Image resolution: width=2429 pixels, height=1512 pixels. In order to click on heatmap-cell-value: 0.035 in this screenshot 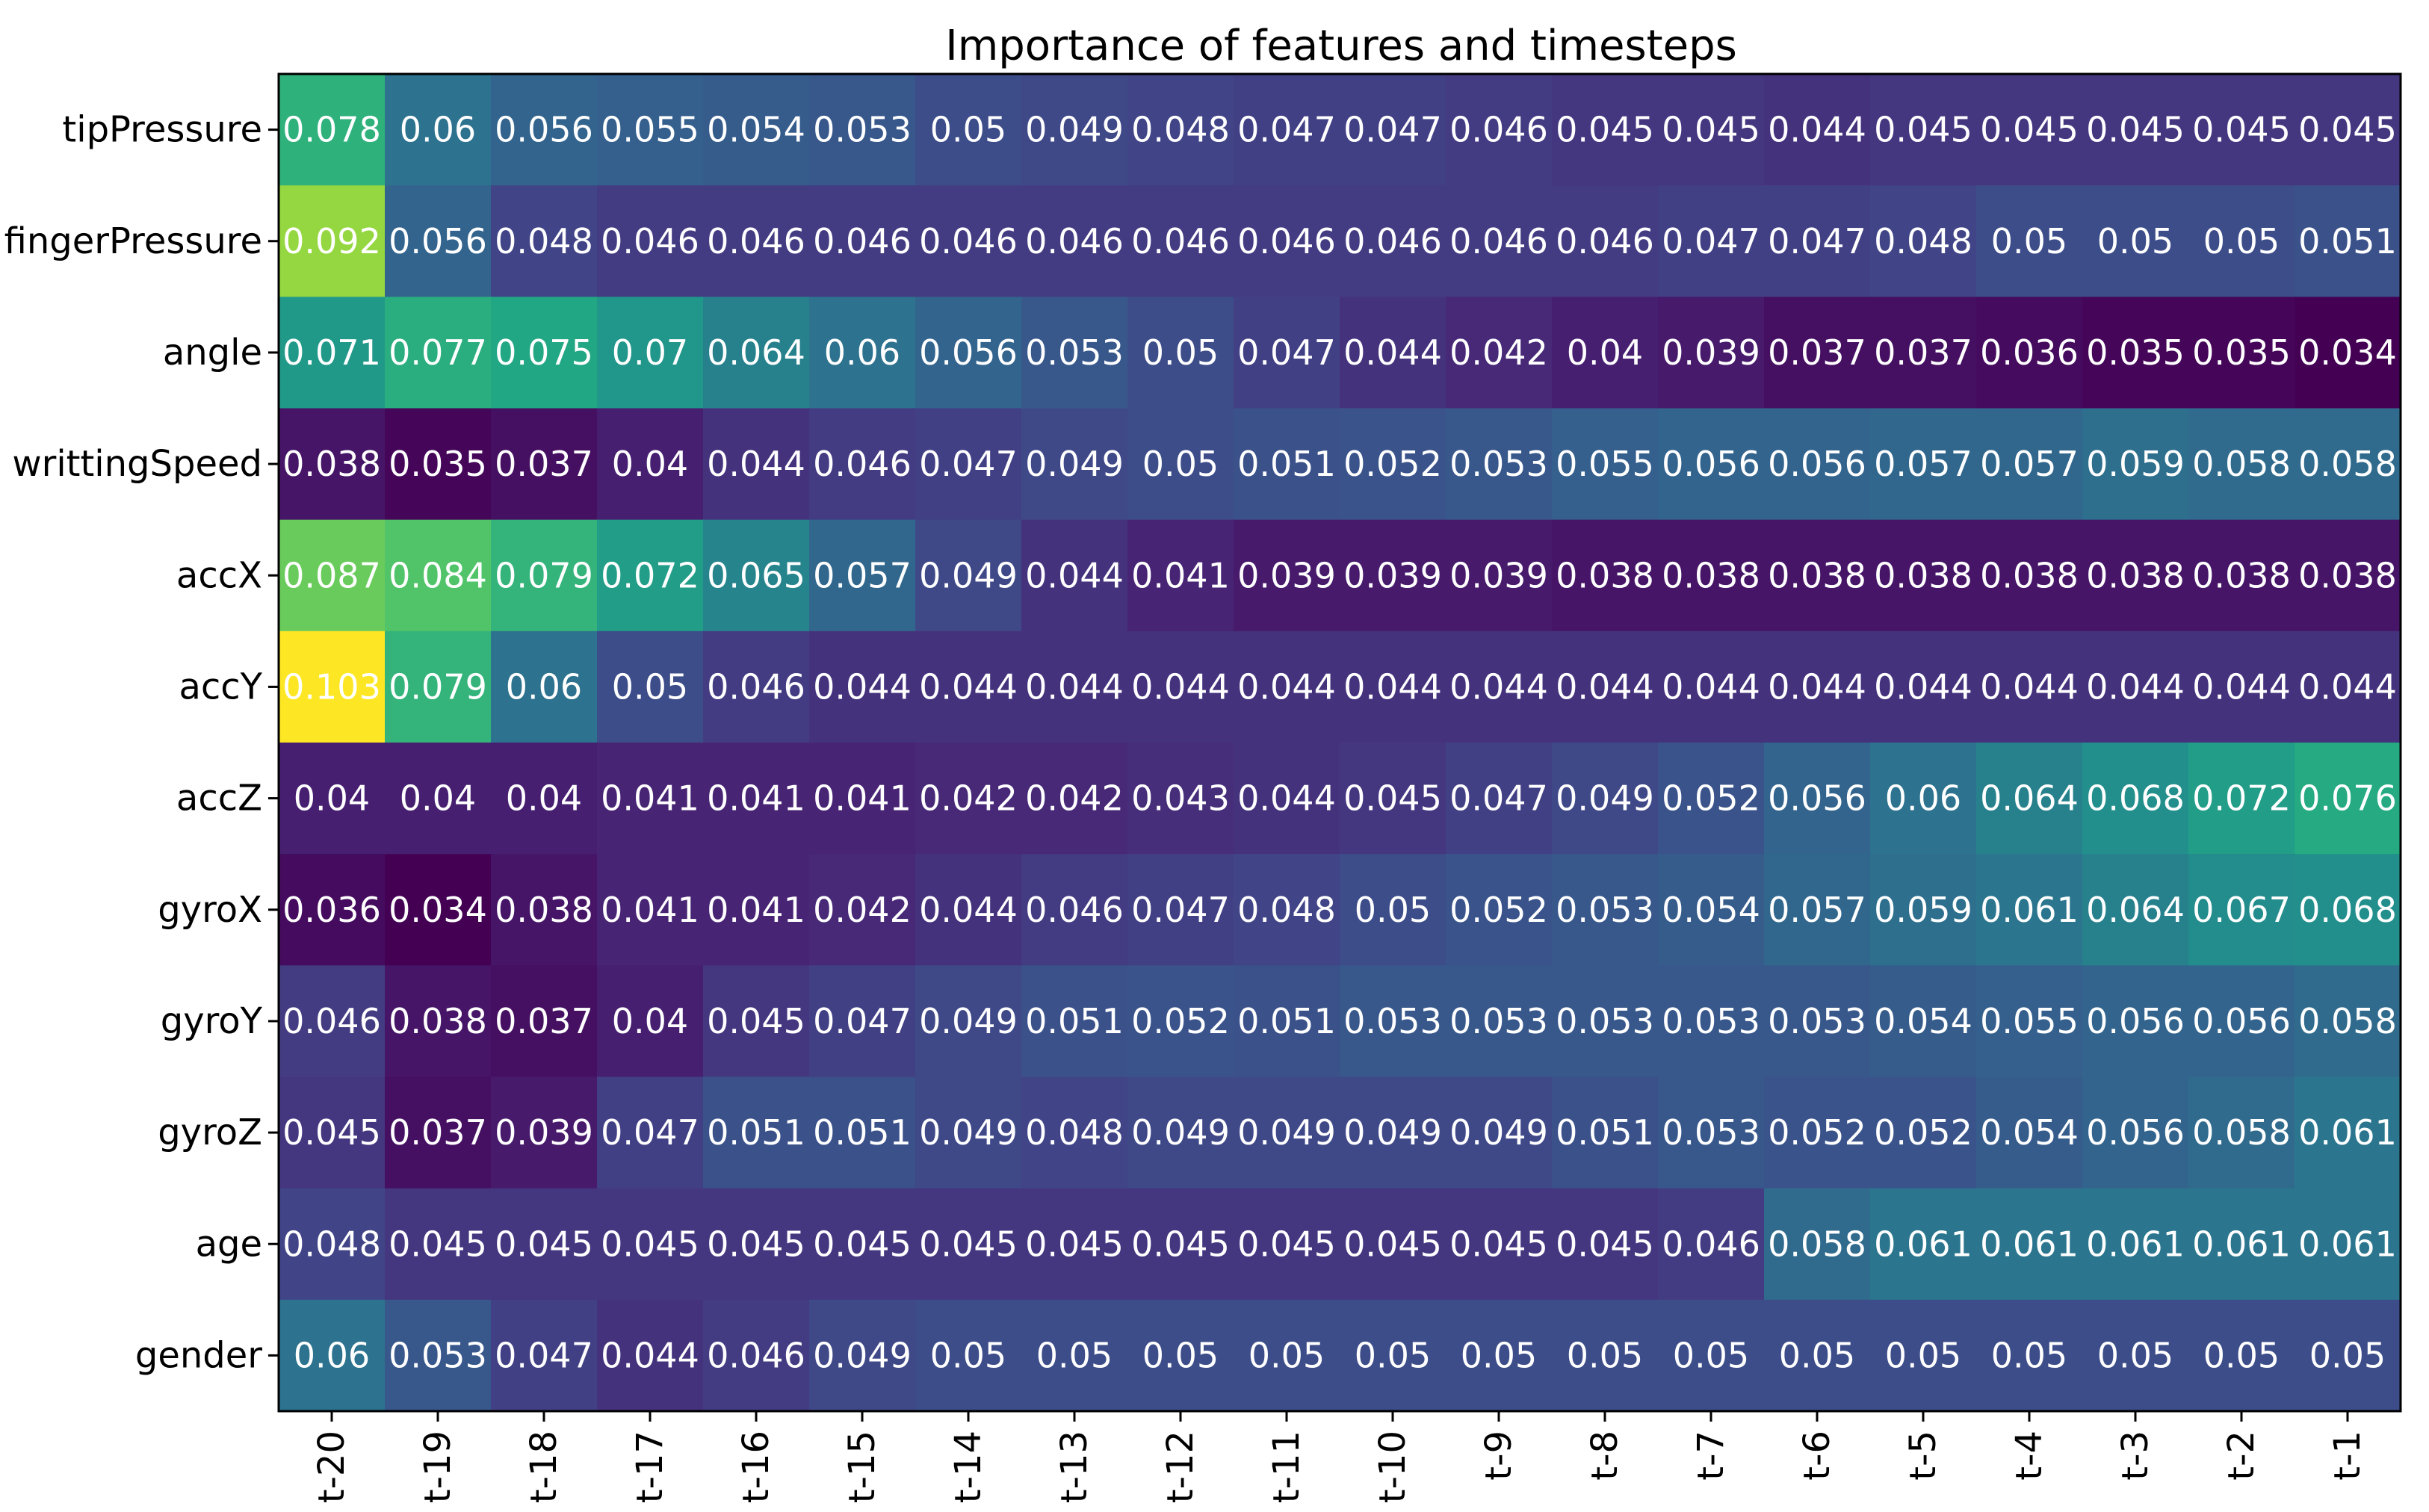, I will do `click(2135, 352)`.